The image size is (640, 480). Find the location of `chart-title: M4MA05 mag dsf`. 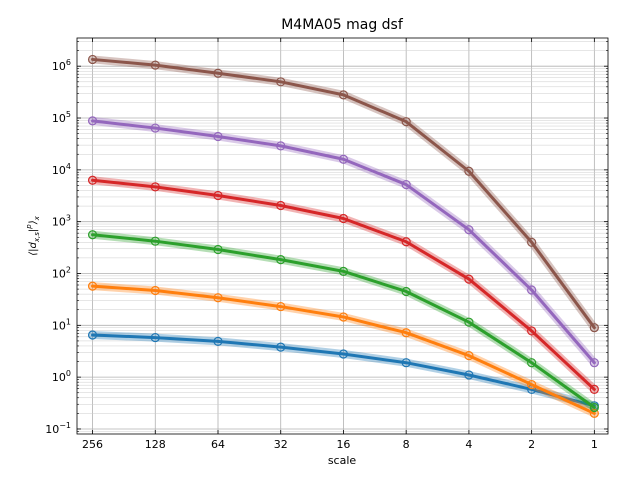

chart-title: M4MA05 mag dsf is located at coordinates (342, 25).